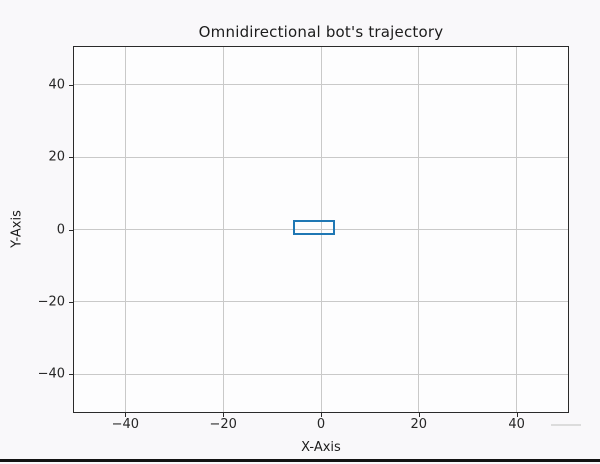 The width and height of the screenshot is (600, 464). What do you see at coordinates (60, 229) in the screenshot?
I see `y-tick-label: 0` at bounding box center [60, 229].